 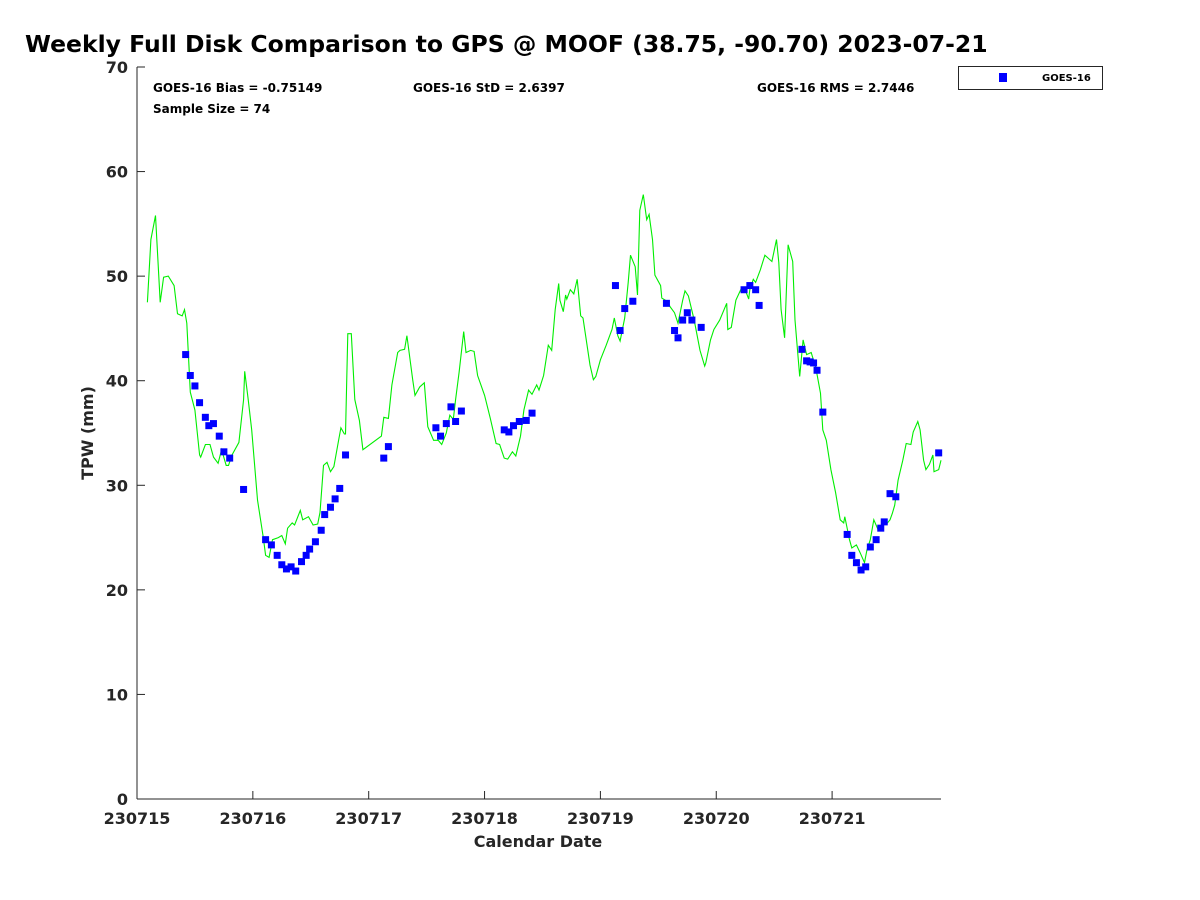 What do you see at coordinates (368, 818) in the screenshot?
I see `x-tick-label: 230717` at bounding box center [368, 818].